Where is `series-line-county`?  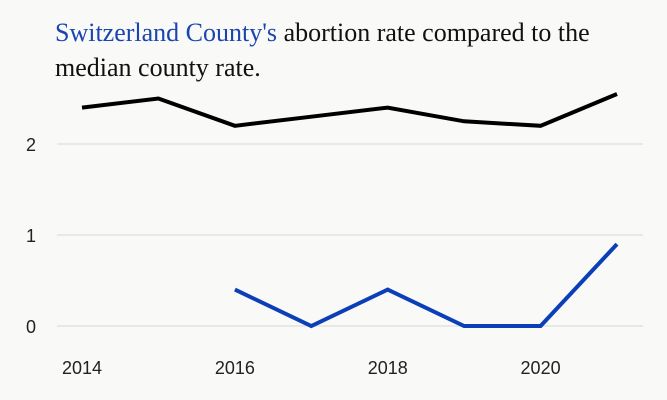 series-line-county is located at coordinates (426, 285).